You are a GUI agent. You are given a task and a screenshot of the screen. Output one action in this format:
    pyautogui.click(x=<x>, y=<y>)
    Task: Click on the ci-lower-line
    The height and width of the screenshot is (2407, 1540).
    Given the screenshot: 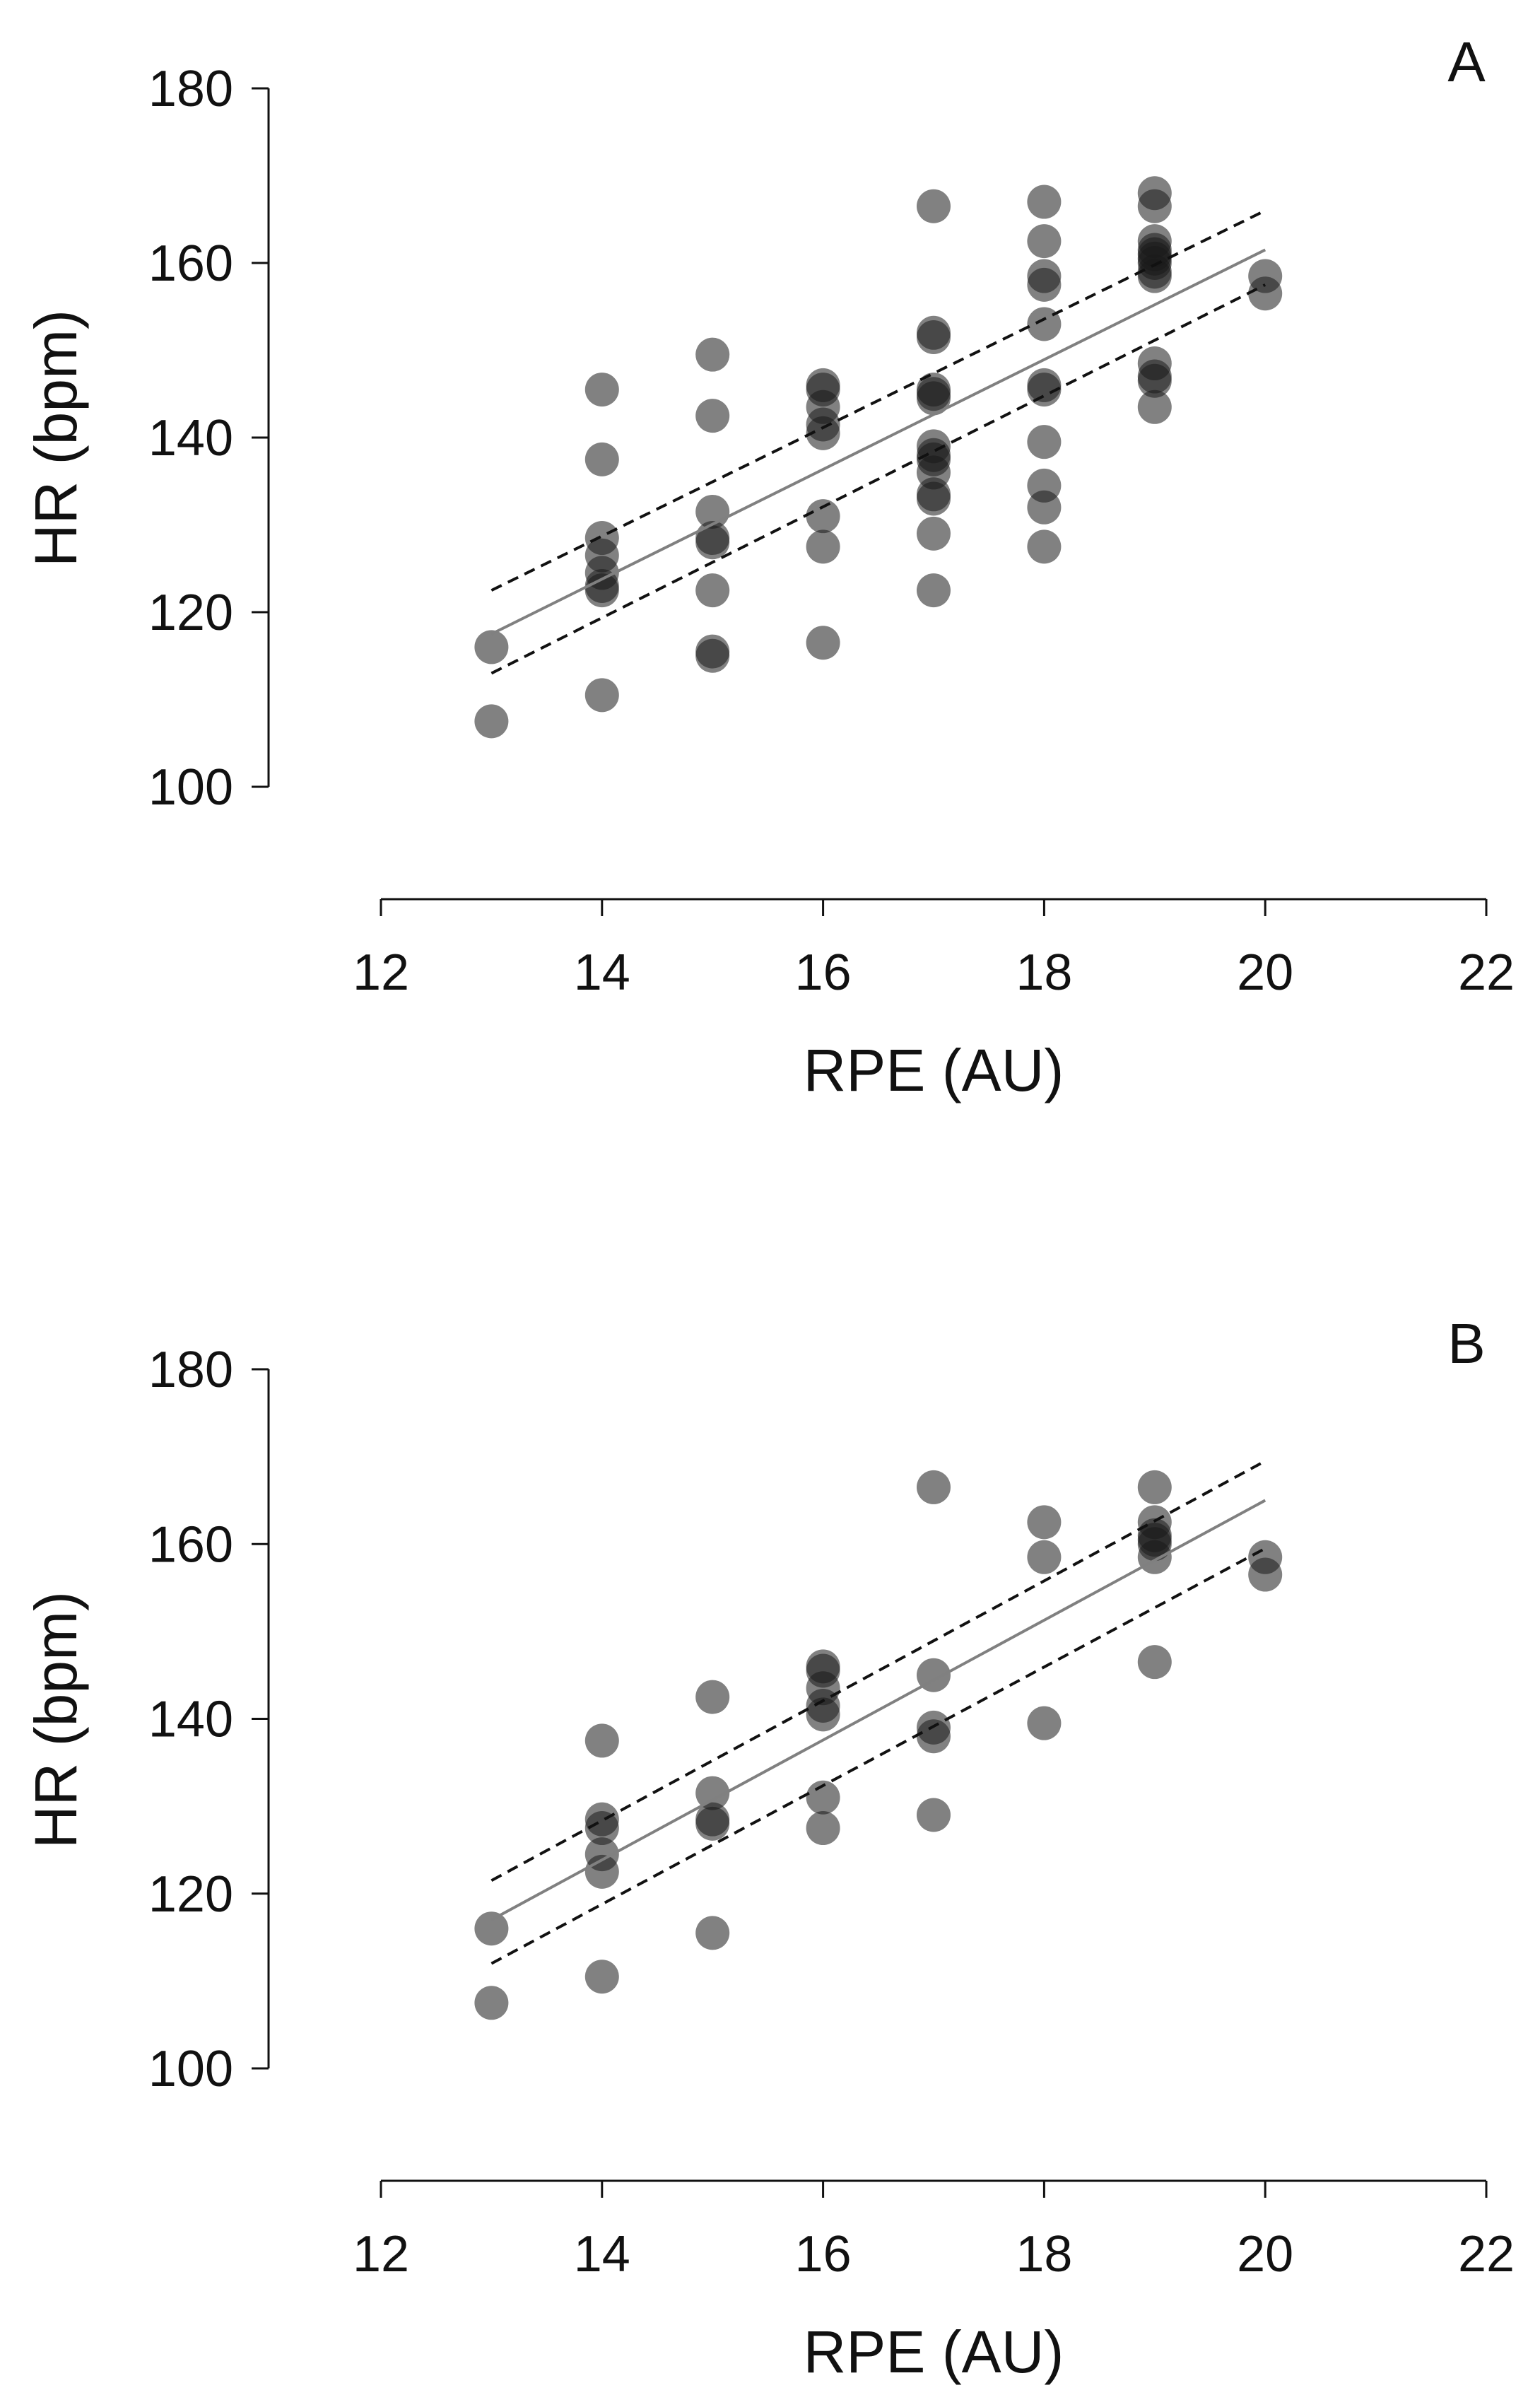 What is the action you would take?
    pyautogui.click(x=878, y=479)
    